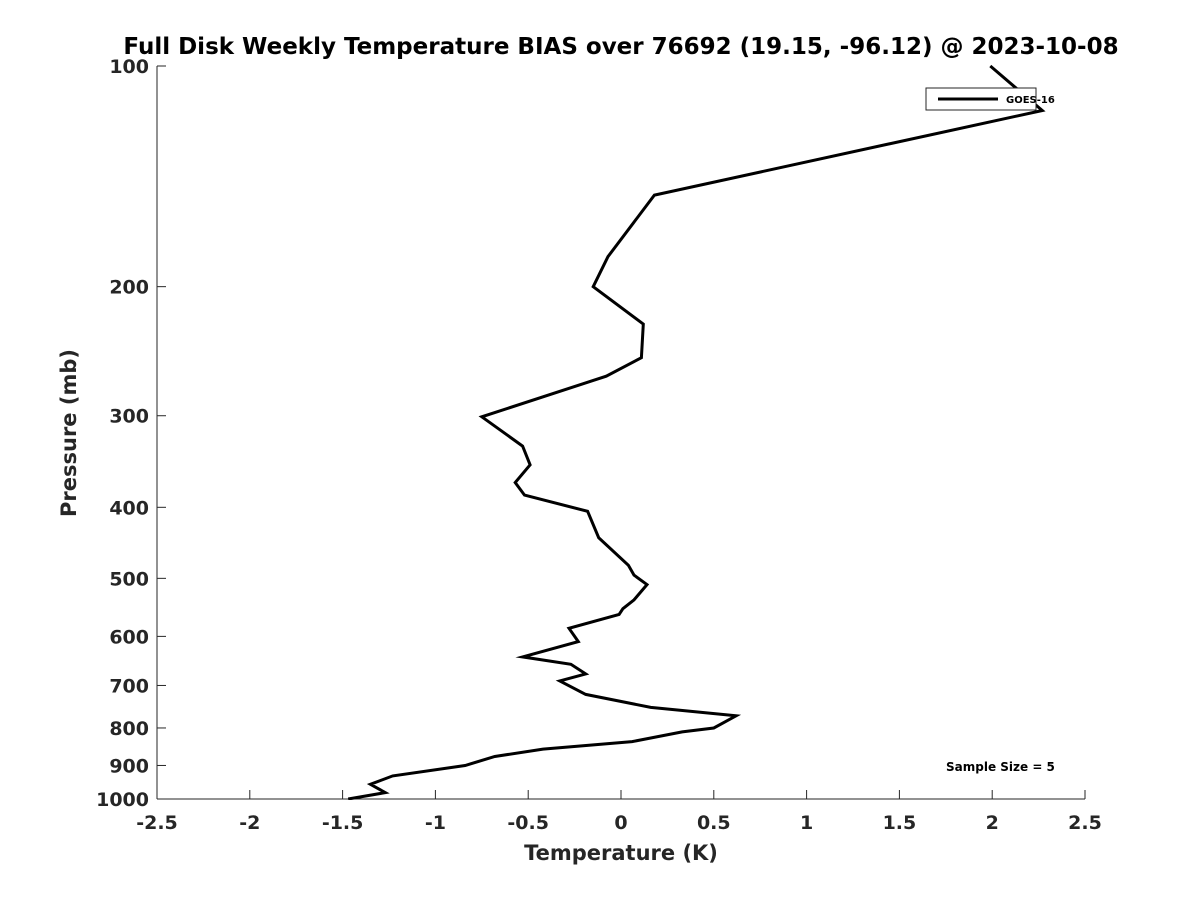 The height and width of the screenshot is (900, 1200). I want to click on y-tick-label: 500, so click(129, 579).